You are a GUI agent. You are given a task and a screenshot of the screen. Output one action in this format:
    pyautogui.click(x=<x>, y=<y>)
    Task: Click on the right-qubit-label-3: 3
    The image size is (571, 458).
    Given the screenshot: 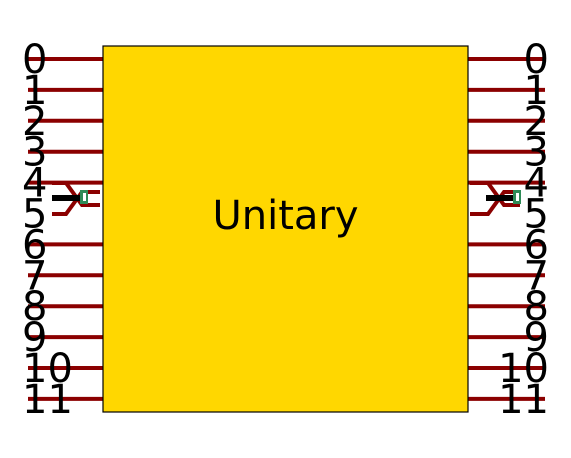 What is the action you would take?
    pyautogui.click(x=536, y=153)
    